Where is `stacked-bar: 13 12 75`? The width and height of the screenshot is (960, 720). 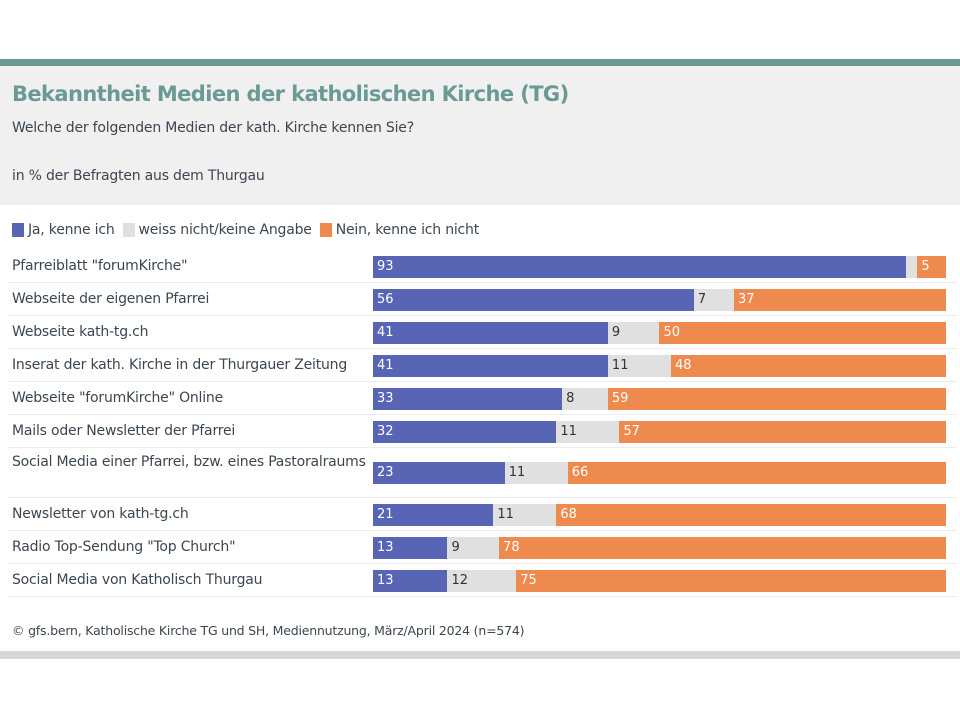 stacked-bar: 13 12 75 is located at coordinates (659, 580).